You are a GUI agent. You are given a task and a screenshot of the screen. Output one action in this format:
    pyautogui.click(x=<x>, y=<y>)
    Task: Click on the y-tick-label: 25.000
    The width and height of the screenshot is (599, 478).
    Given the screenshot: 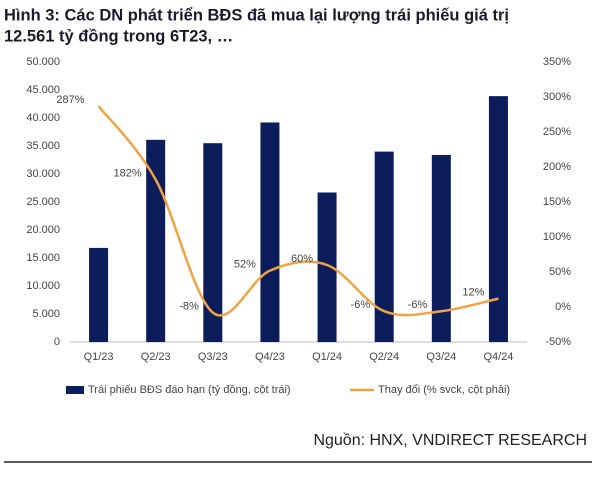 What is the action you would take?
    pyautogui.click(x=43, y=202)
    